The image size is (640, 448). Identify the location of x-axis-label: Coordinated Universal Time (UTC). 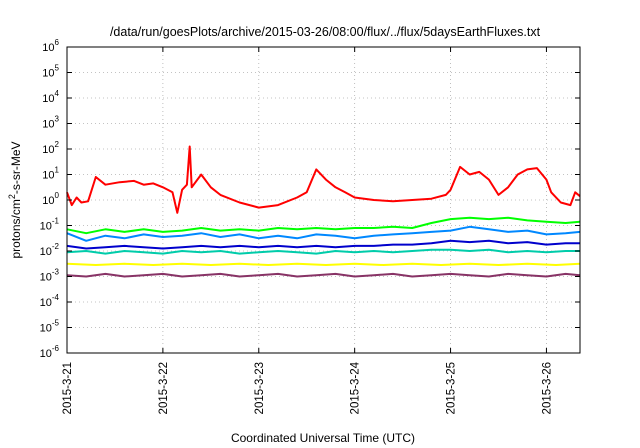
(323, 438).